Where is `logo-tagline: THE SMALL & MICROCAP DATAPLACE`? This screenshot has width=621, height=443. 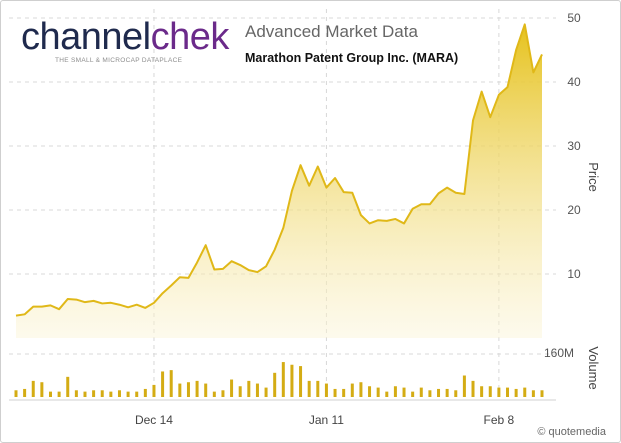 logo-tagline: THE SMALL & MICROCAP DATAPLACE is located at coordinates (119, 60).